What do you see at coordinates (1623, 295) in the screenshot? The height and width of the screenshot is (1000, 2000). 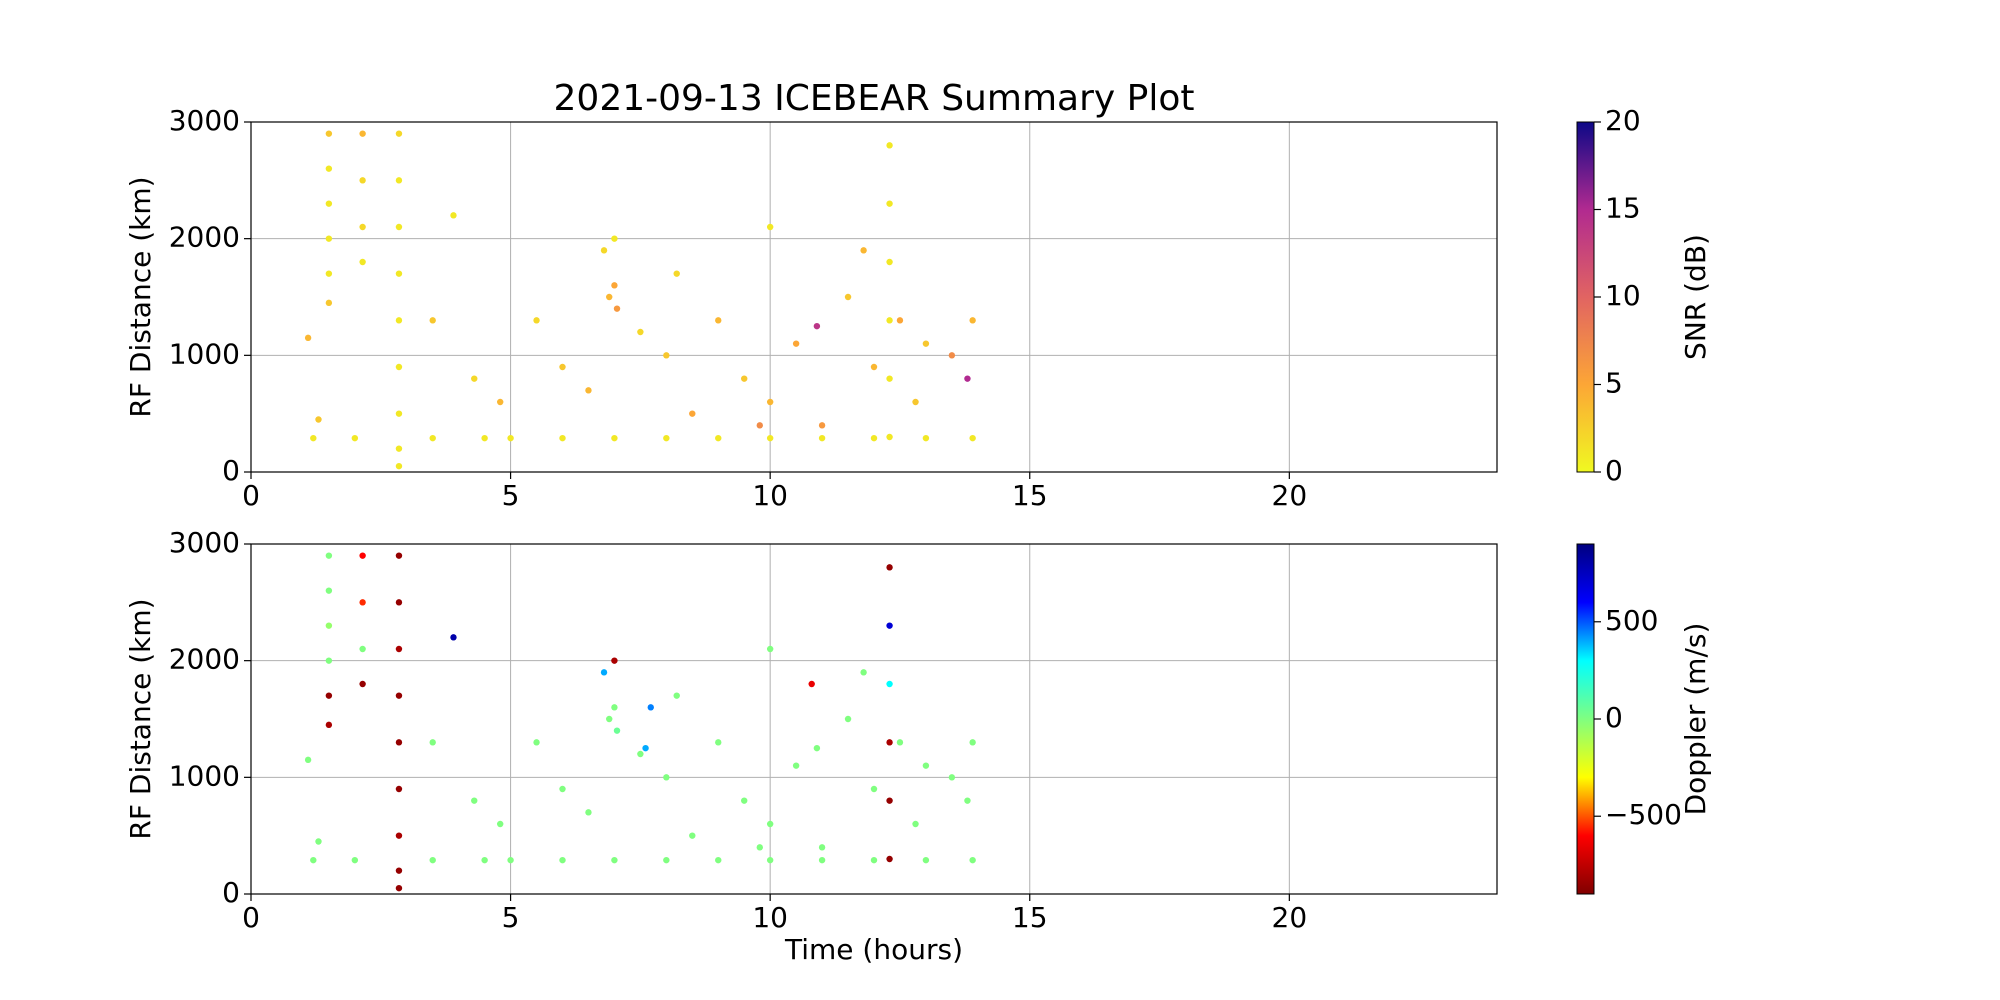 I see `colorbar-tick-label: 10` at bounding box center [1623, 295].